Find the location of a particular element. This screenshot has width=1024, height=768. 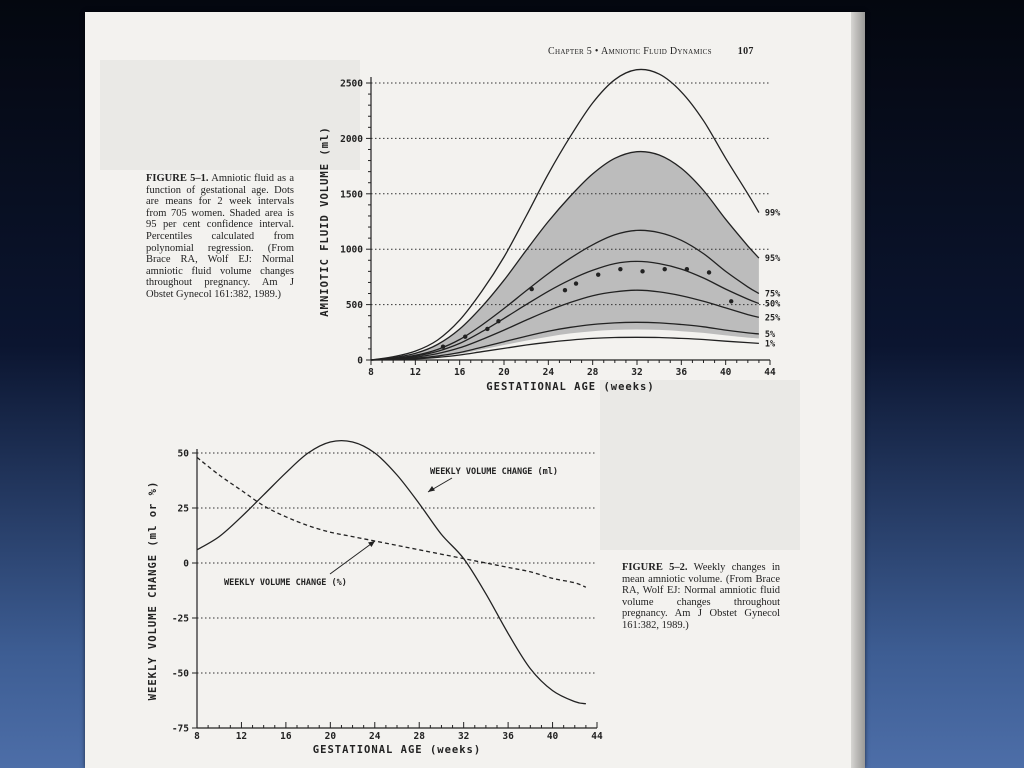

running-header: Chapter 5 • Amniotic Fluid Dynamics 107 is located at coordinates (651, 51).